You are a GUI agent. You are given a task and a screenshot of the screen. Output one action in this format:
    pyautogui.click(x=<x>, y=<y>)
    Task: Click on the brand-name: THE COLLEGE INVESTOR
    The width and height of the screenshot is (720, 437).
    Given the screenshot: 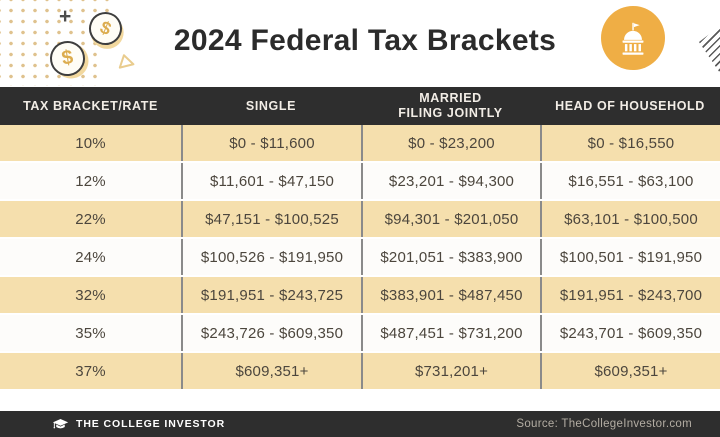 What is the action you would take?
    pyautogui.click(x=151, y=424)
    